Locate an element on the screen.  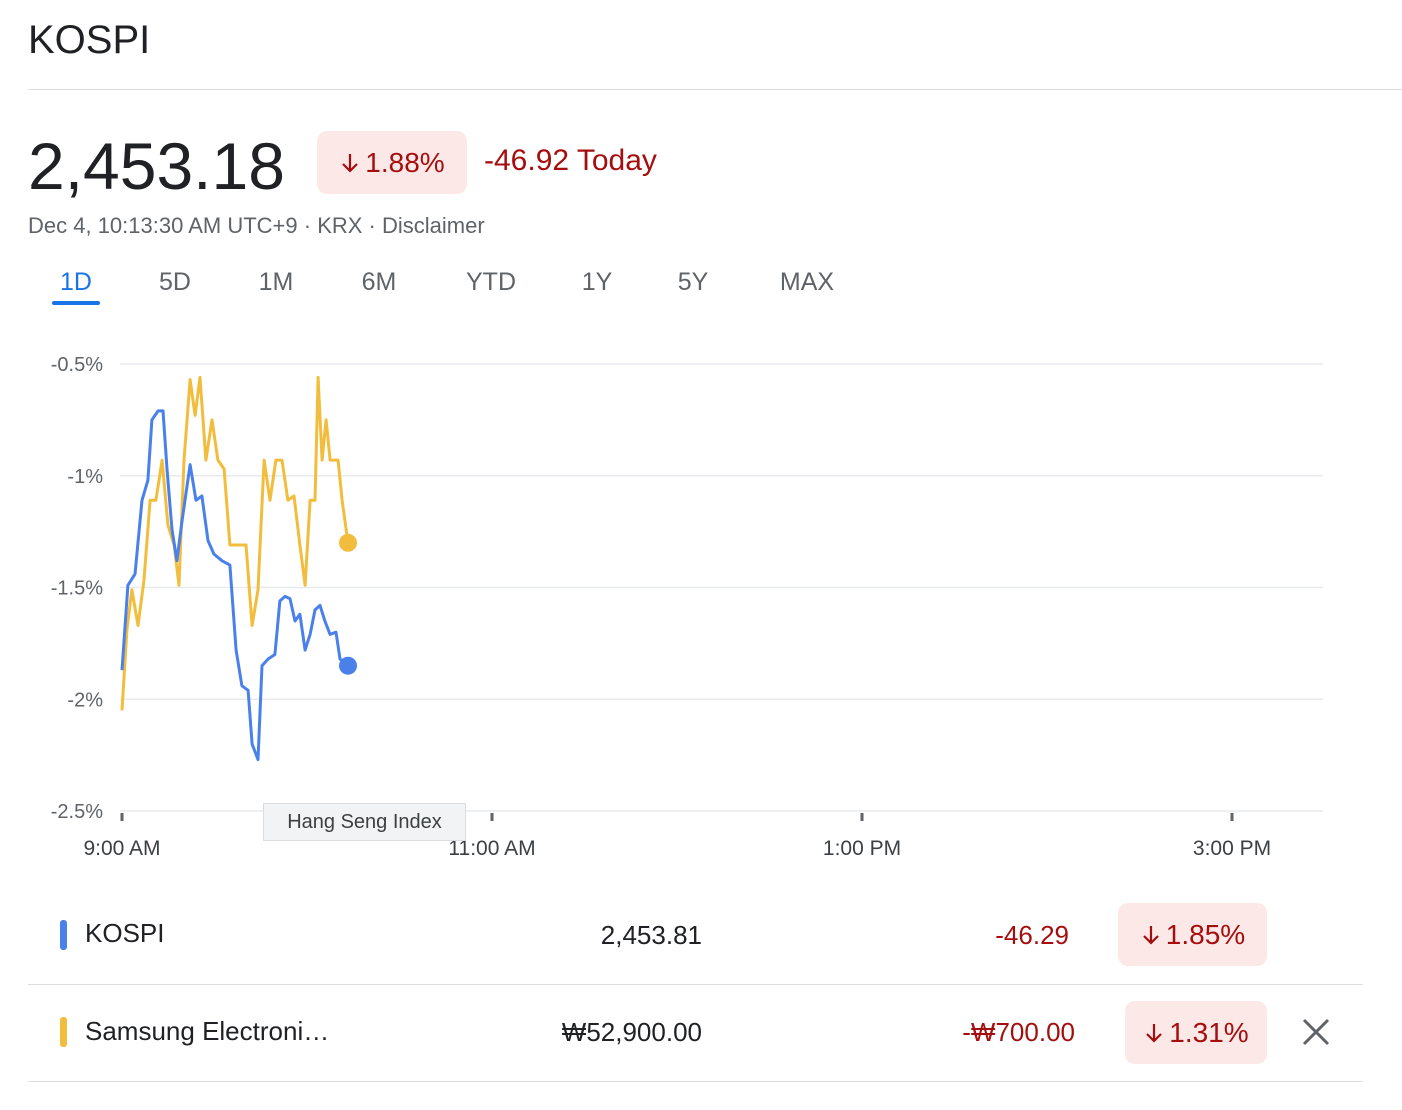
row-pill: 1.31% is located at coordinates (1196, 1032).